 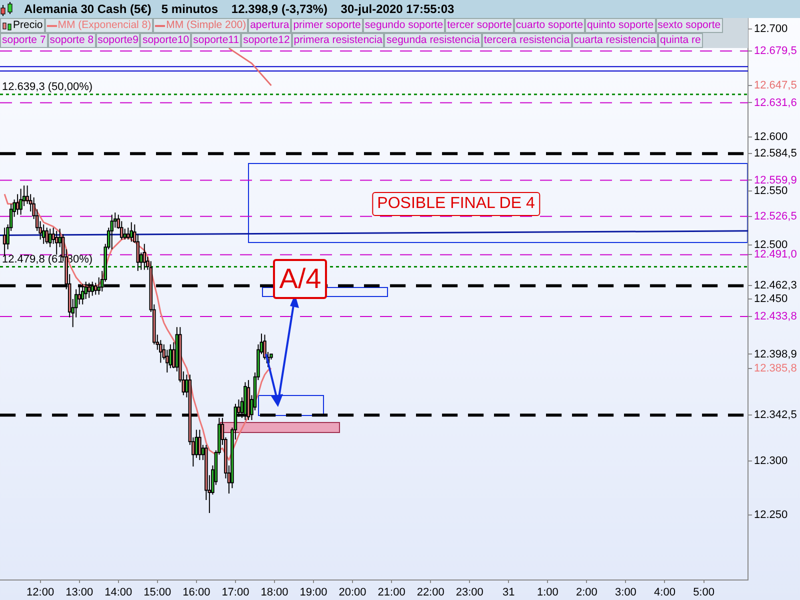 What do you see at coordinates (166, 40) in the screenshot?
I see `annotation: soporte10` at bounding box center [166, 40].